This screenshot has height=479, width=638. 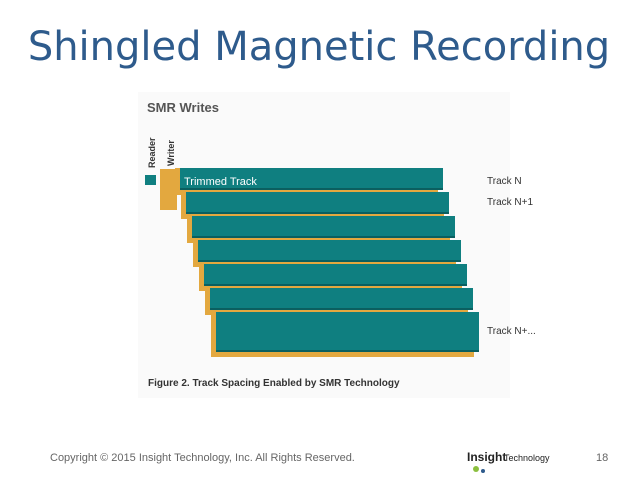 What do you see at coordinates (319, 47) in the screenshot?
I see `slide-title: Shingled Magnetic Recording` at bounding box center [319, 47].